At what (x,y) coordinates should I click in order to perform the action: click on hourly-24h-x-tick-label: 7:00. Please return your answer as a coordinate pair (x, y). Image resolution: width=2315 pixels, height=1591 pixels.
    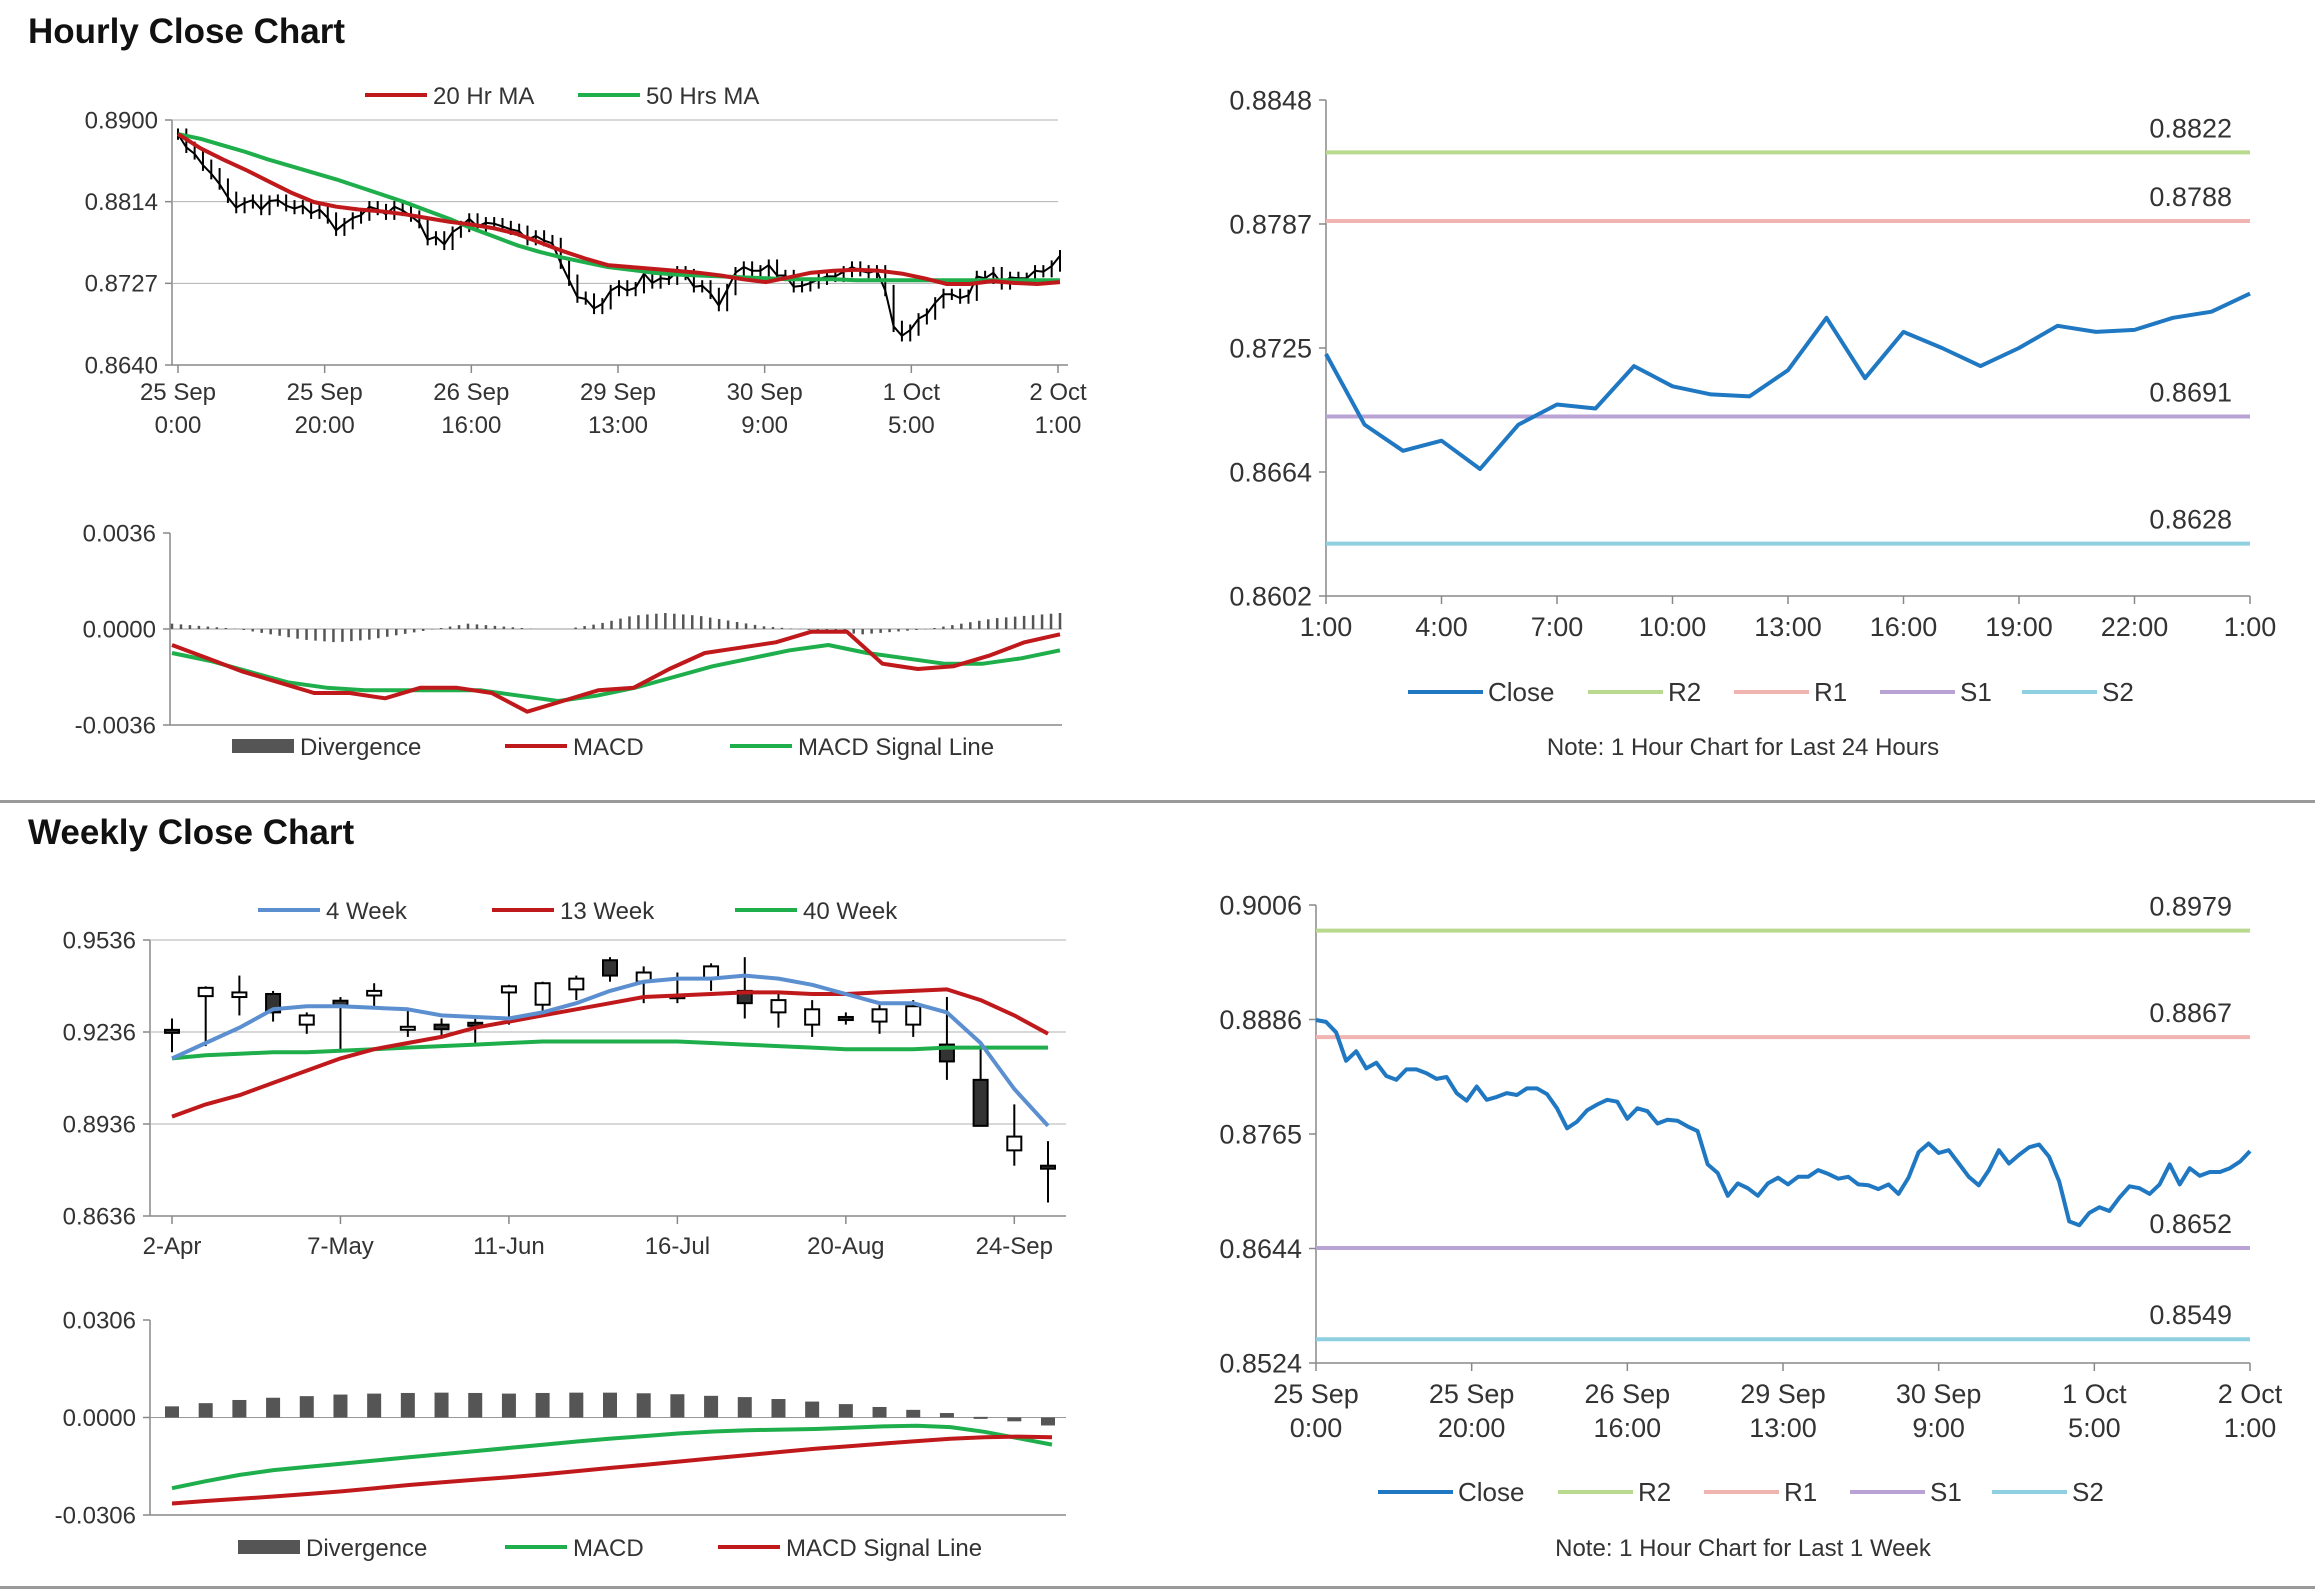
    Looking at the image, I should click on (1557, 627).